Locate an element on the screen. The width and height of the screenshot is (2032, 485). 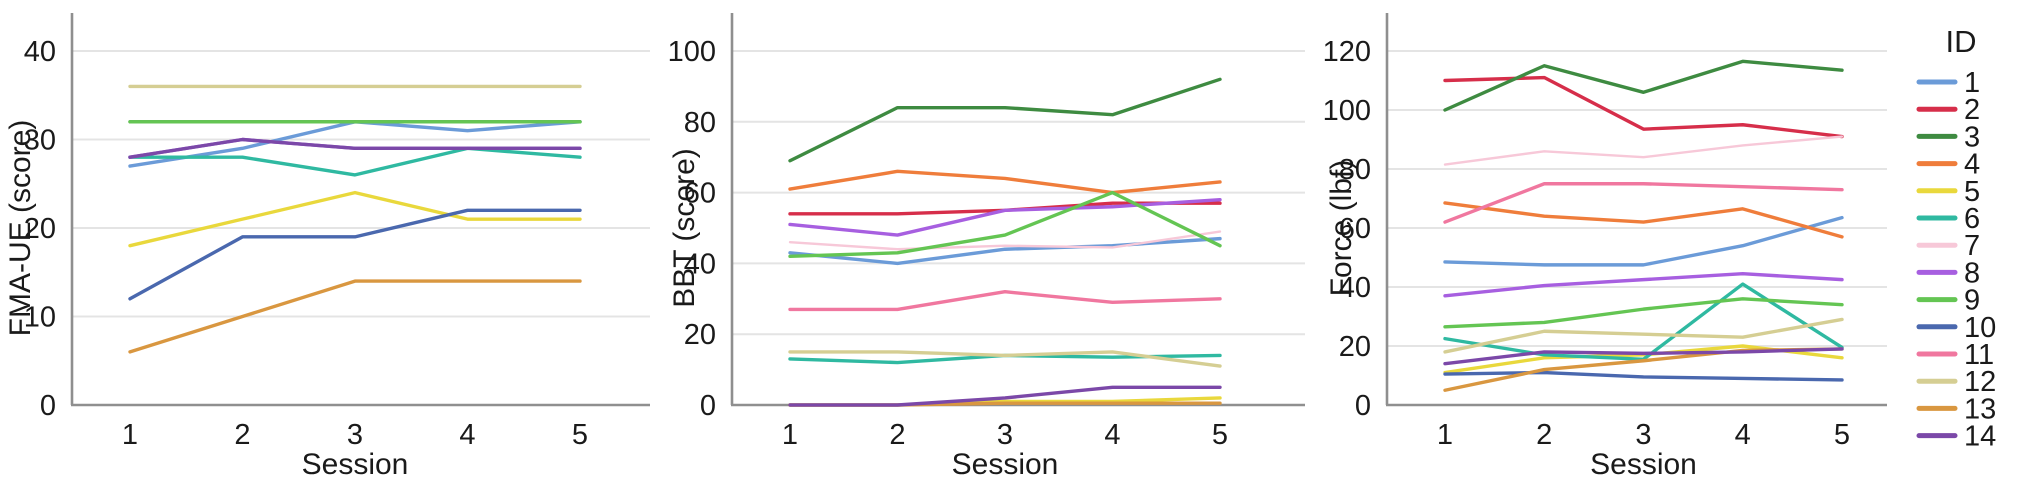
y-tick-label: 120 is located at coordinates (1347, 52).